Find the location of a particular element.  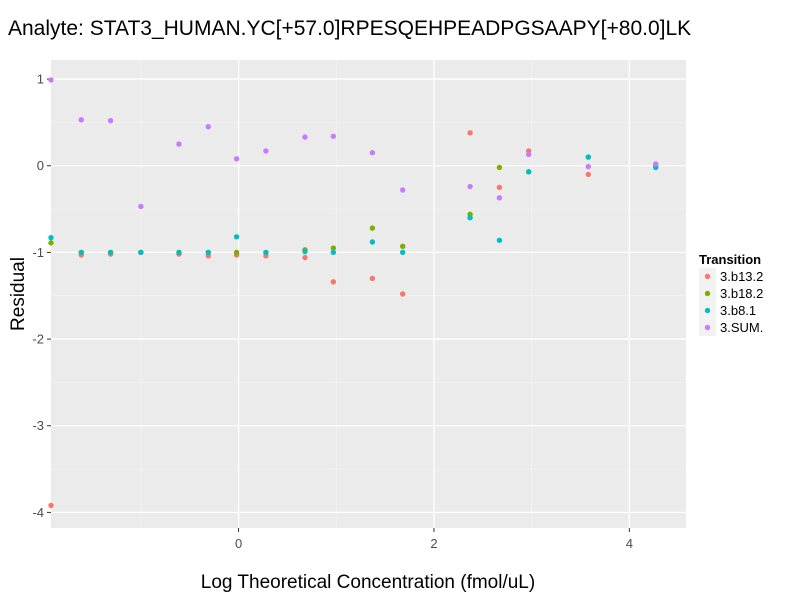

legend-label: 3.b18.2 is located at coordinates (741, 293).